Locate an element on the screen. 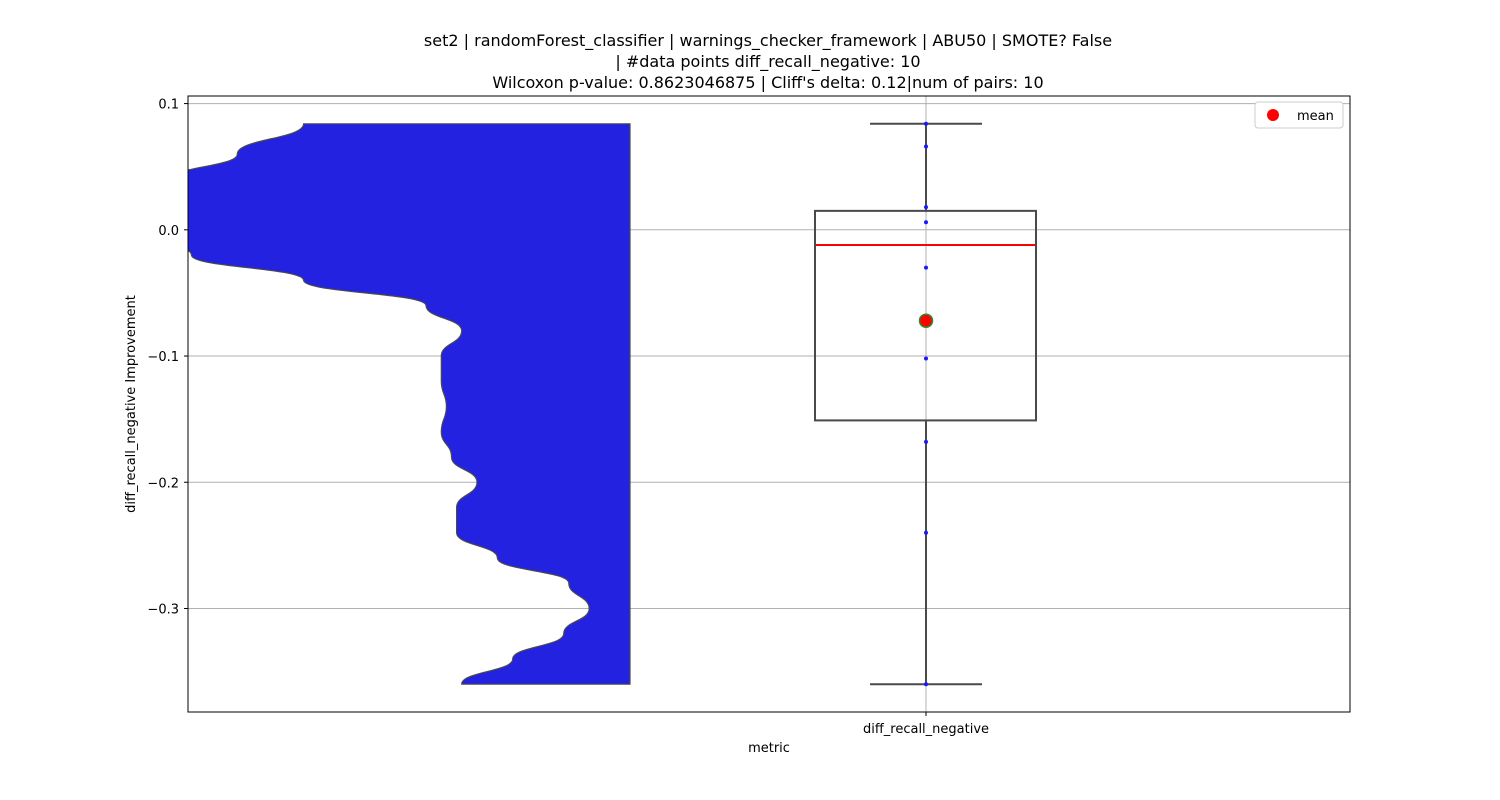  y-axis-label: diff_recall_negative Improvement is located at coordinates (131, 404).